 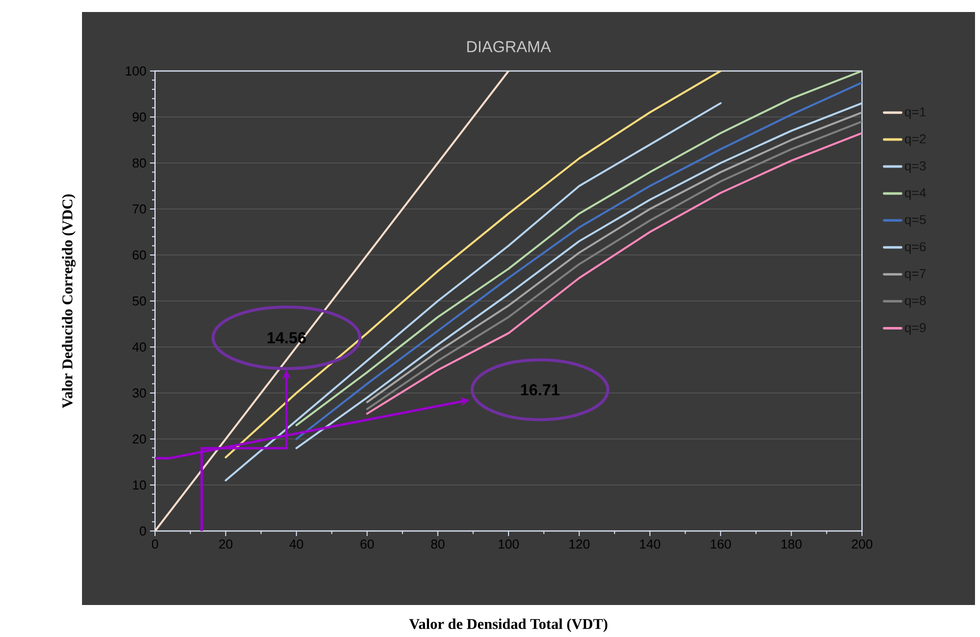 I want to click on x-axis-title: Valor de Densidad Total (VDT), so click(x=508, y=625).